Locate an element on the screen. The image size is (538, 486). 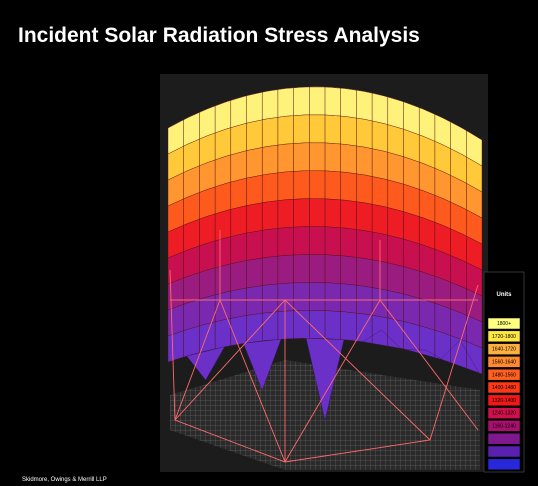
legend-label: 1560-1640 is located at coordinates (504, 363).